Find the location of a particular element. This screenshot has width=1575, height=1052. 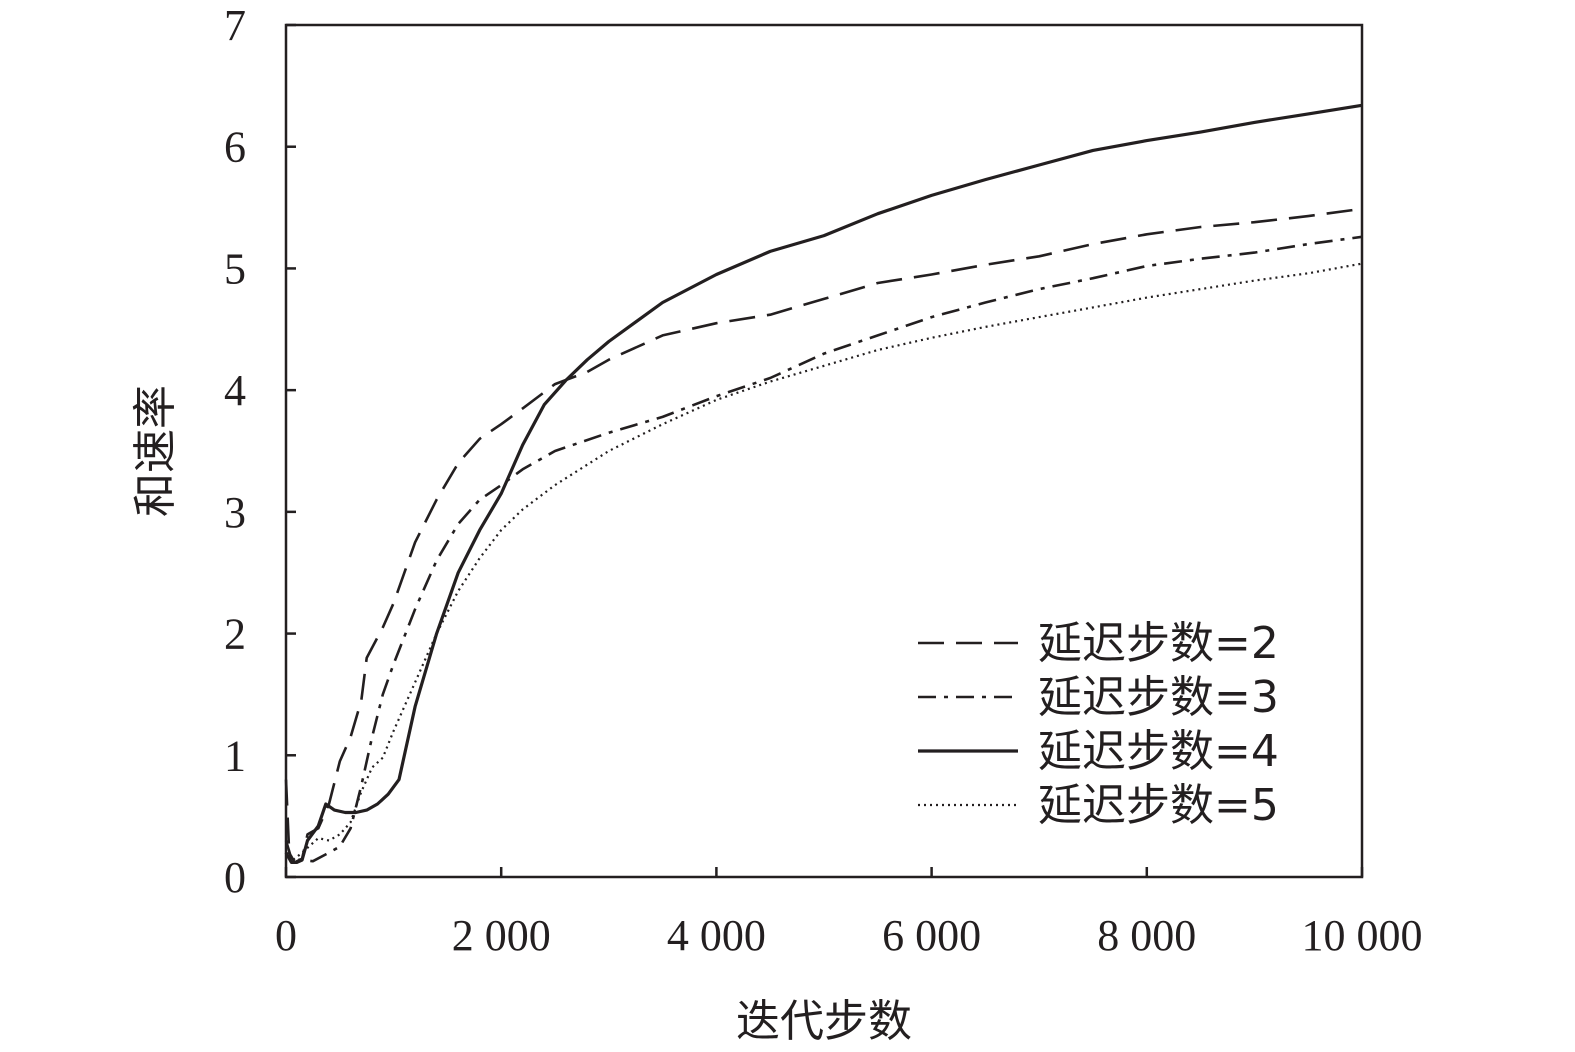

y-axis-title: 和速率 is located at coordinates (155, 451).